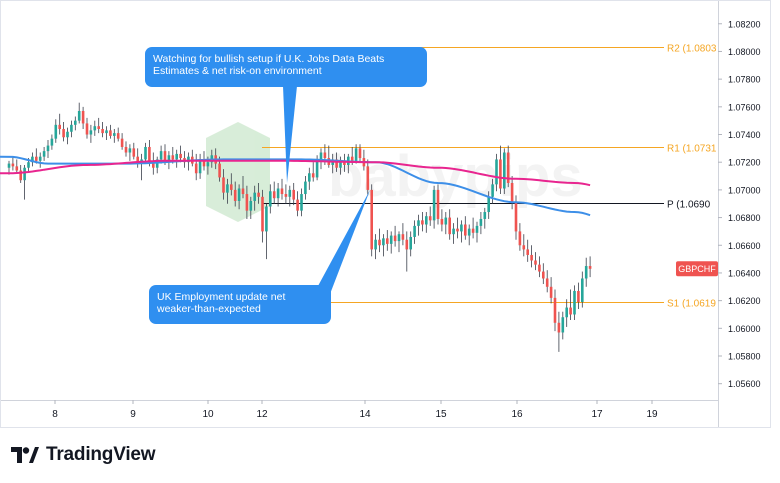 The width and height of the screenshot is (780, 483). What do you see at coordinates (83, 455) in the screenshot?
I see `tradingview-brand: TradingView` at bounding box center [83, 455].